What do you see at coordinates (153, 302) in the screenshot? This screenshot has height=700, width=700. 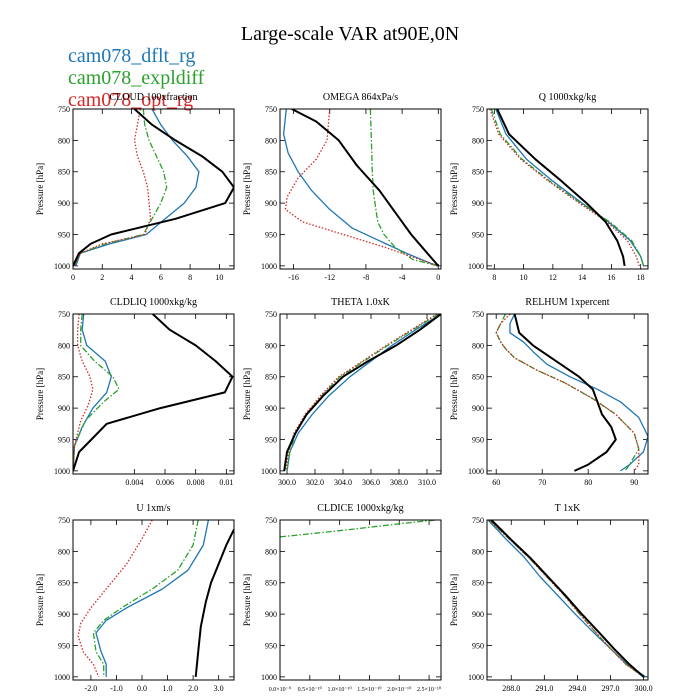 I see `panel-title: CLDLIQ 1000xkg/kg` at bounding box center [153, 302].